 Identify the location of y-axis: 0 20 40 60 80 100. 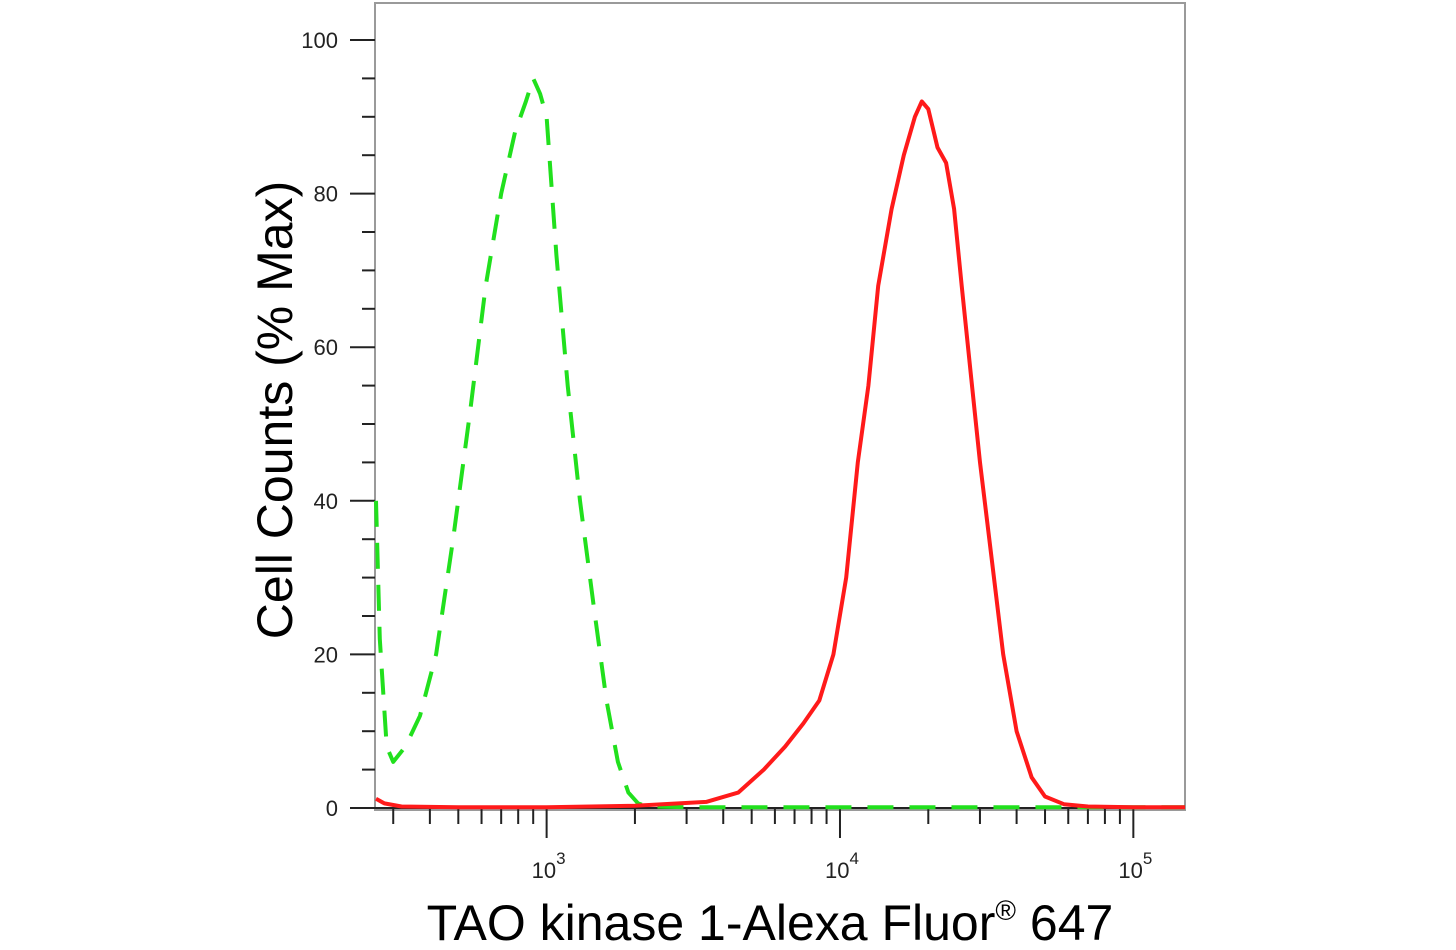
(338, 424).